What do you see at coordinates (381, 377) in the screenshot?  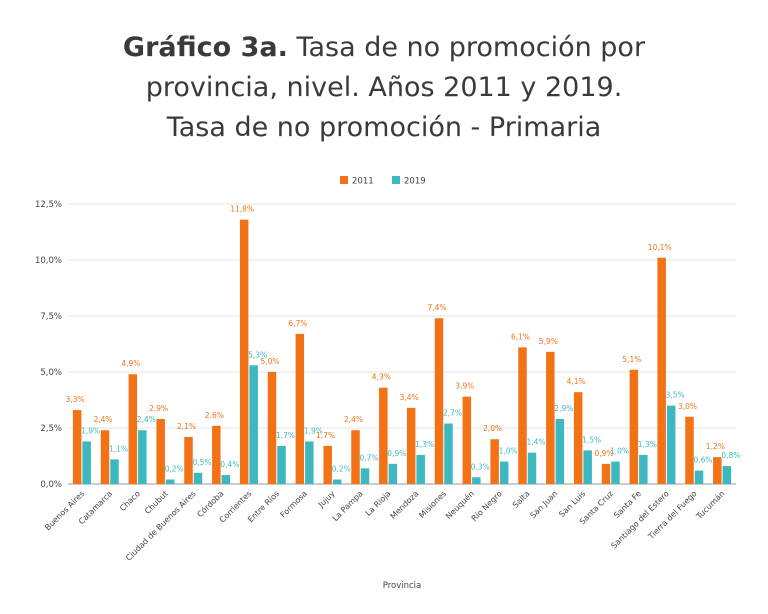 I see `data-label-2011: 4,3%` at bounding box center [381, 377].